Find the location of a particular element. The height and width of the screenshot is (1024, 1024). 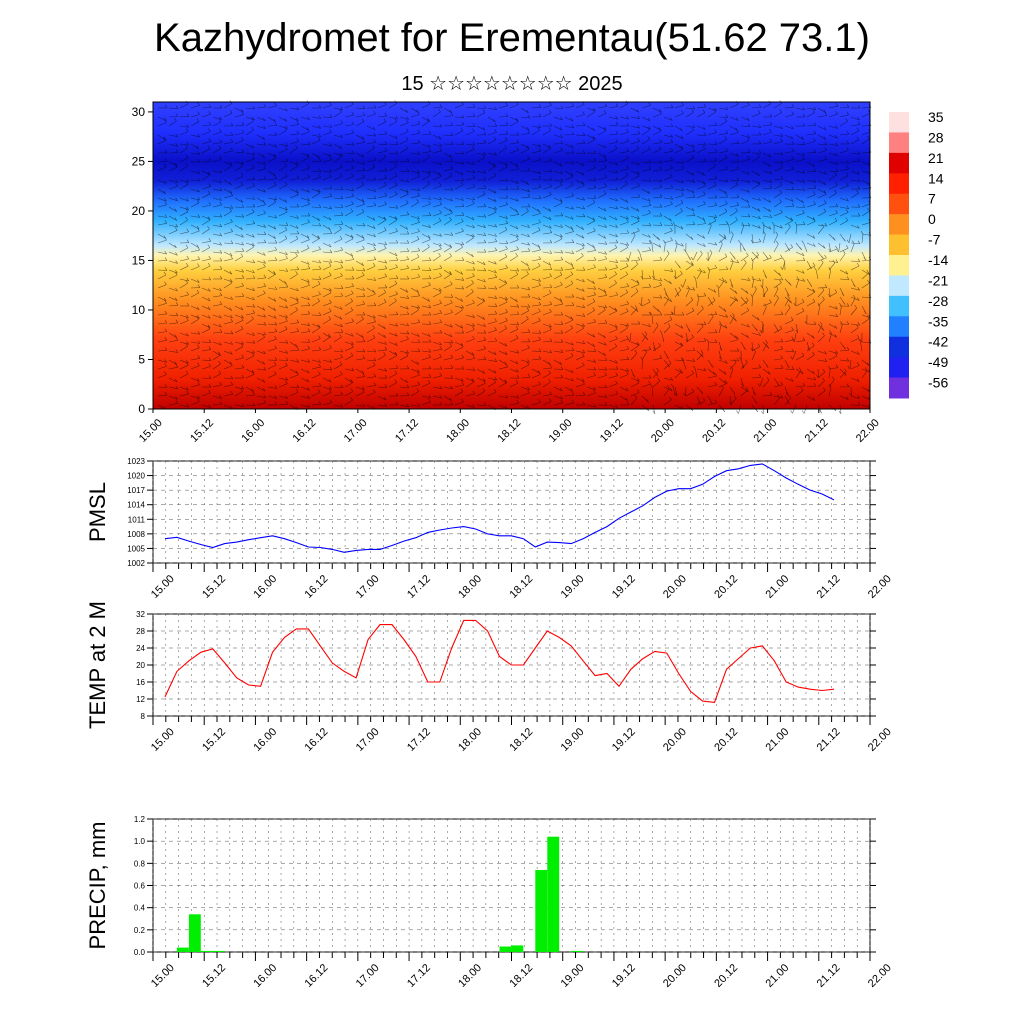

pmsl-series-line is located at coordinates (499, 508).